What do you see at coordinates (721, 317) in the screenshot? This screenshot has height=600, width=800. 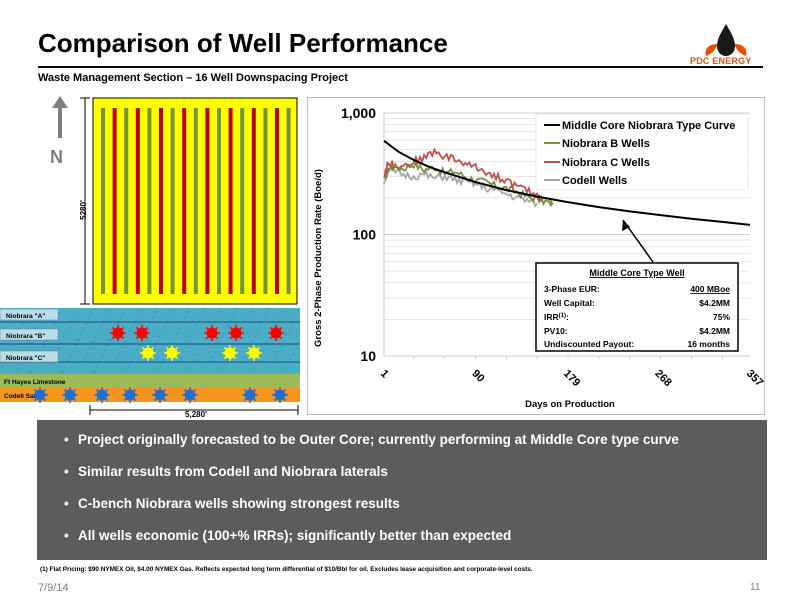 I see `annotation-row-value: 75%` at bounding box center [721, 317].